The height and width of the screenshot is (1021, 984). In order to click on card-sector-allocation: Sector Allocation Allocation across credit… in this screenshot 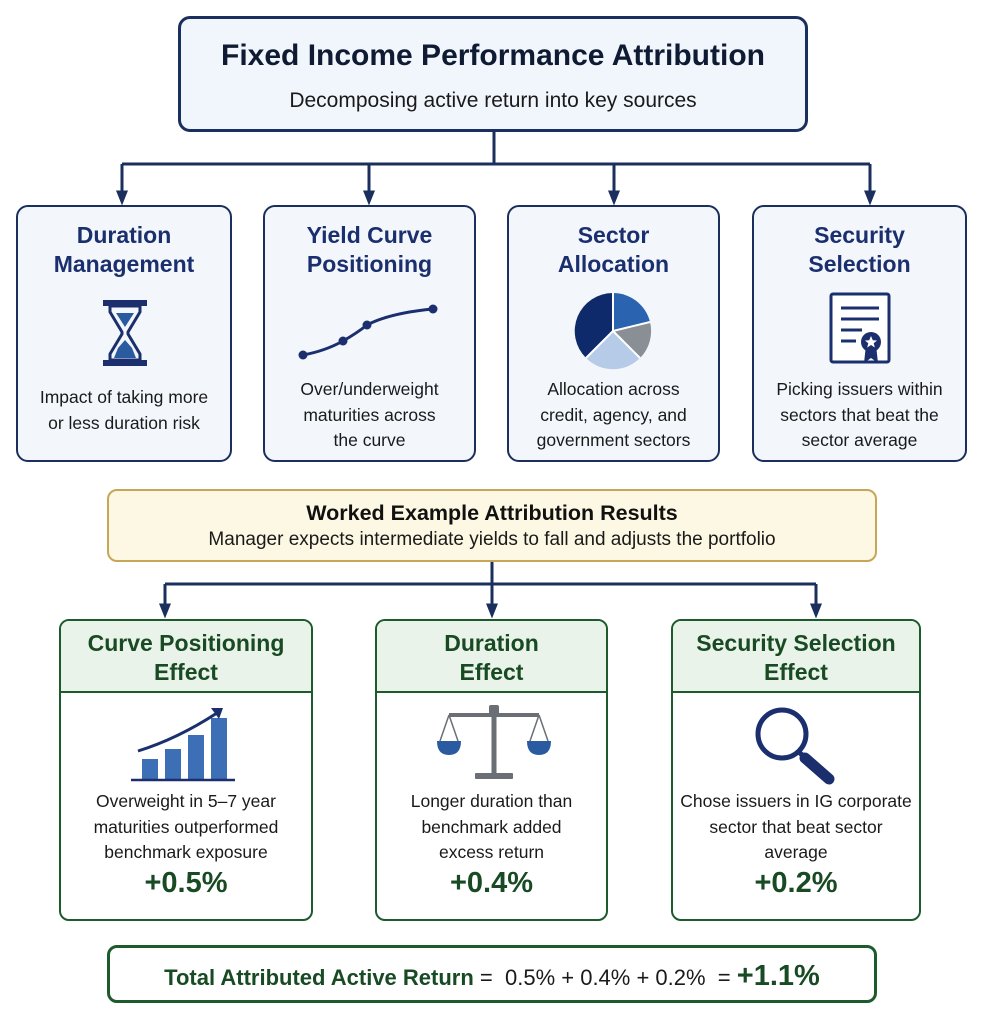, I will do `click(613, 333)`.